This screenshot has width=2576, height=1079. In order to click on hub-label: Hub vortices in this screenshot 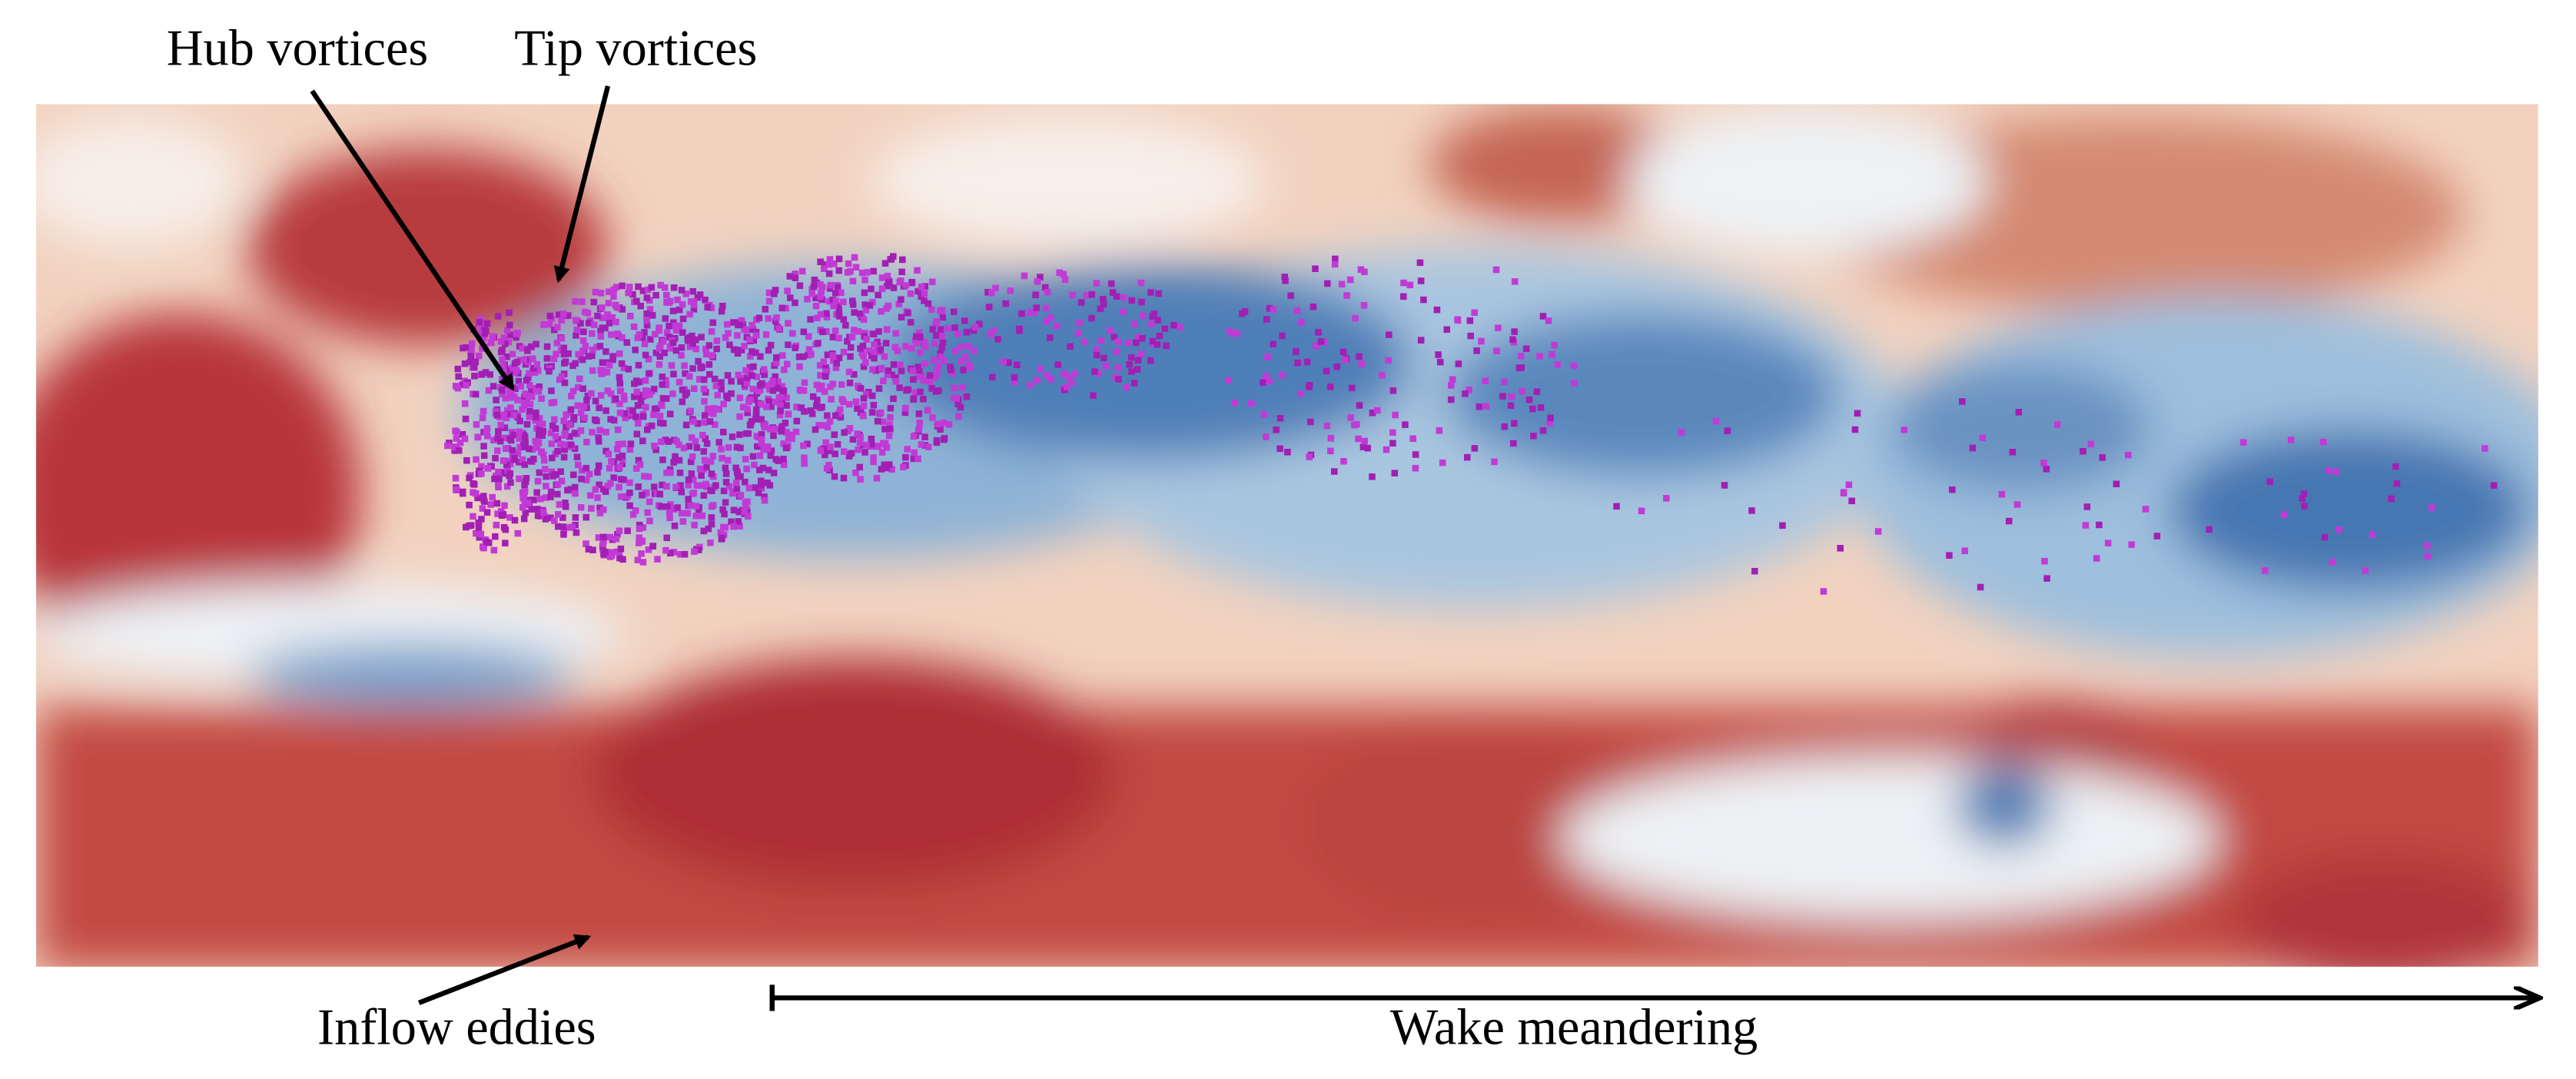, I will do `click(297, 48)`.